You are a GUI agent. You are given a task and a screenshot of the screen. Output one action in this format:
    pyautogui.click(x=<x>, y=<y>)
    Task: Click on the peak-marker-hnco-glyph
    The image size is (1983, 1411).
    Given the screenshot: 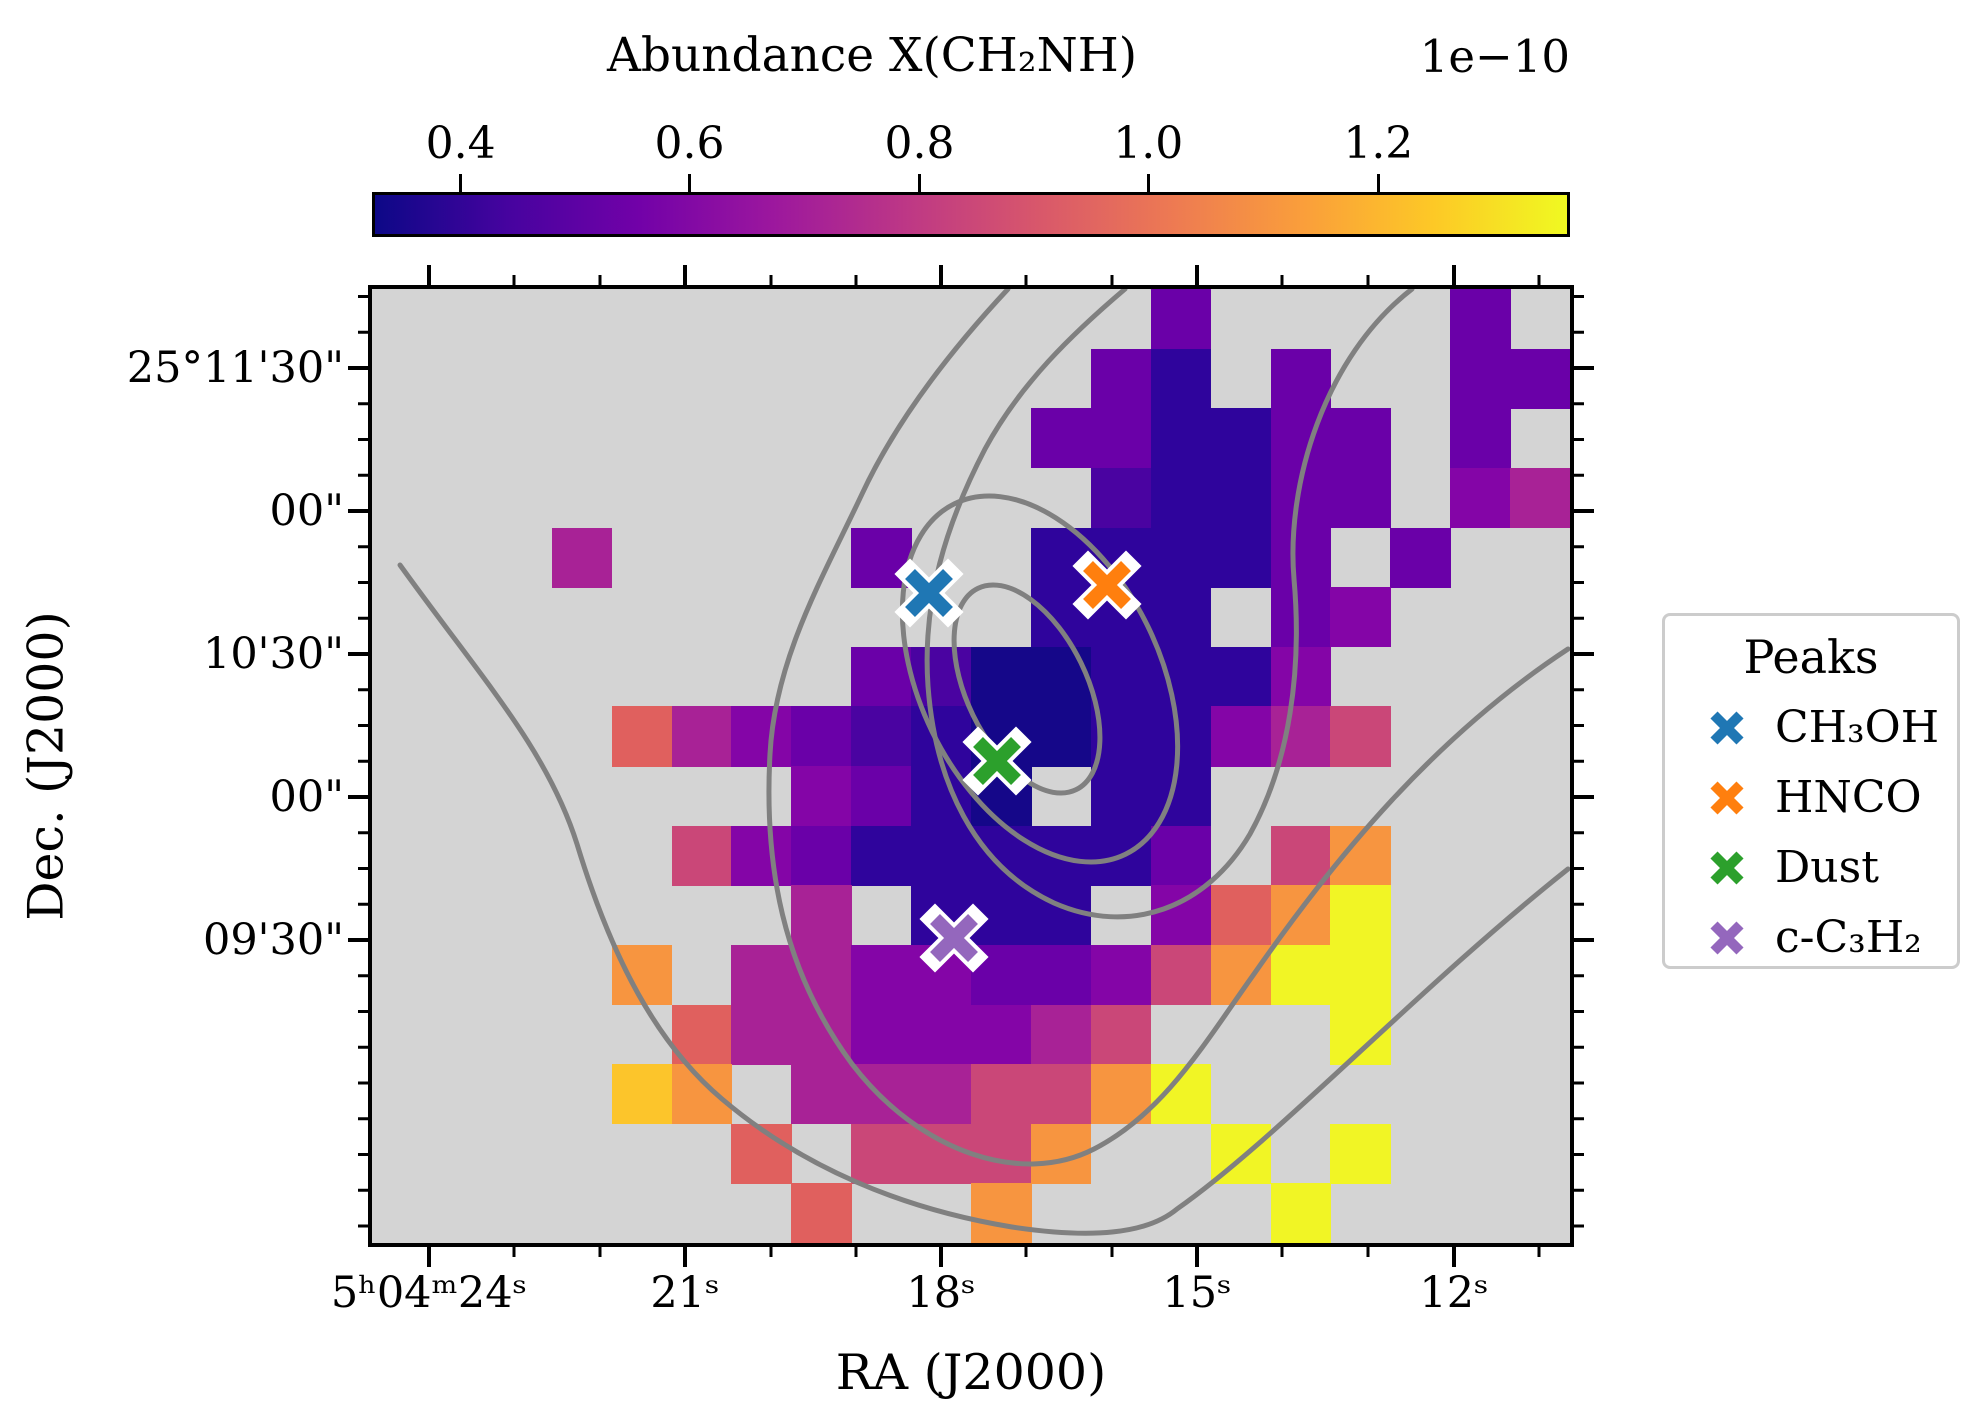 What is the action you would take?
    pyautogui.click(x=1107, y=585)
    